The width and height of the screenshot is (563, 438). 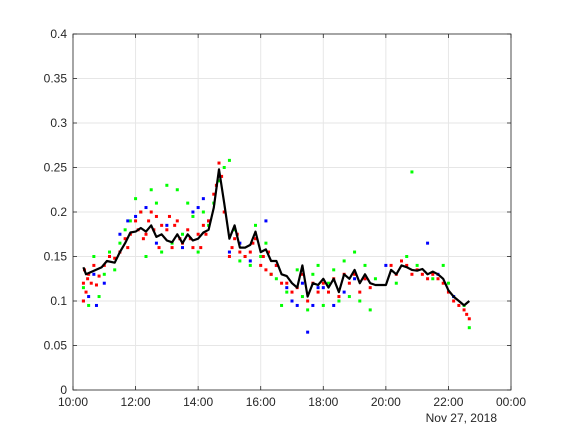 What do you see at coordinates (58, 34) in the screenshot?
I see `y-tick-label: 0.4` at bounding box center [58, 34].